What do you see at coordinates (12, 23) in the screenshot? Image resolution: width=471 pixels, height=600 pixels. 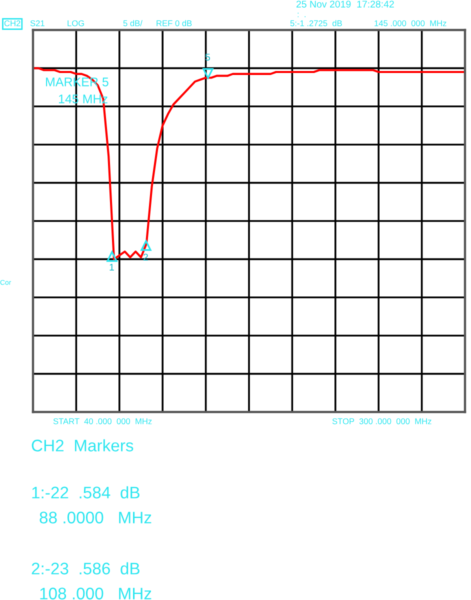 I see `text: CH2` at bounding box center [12, 23].